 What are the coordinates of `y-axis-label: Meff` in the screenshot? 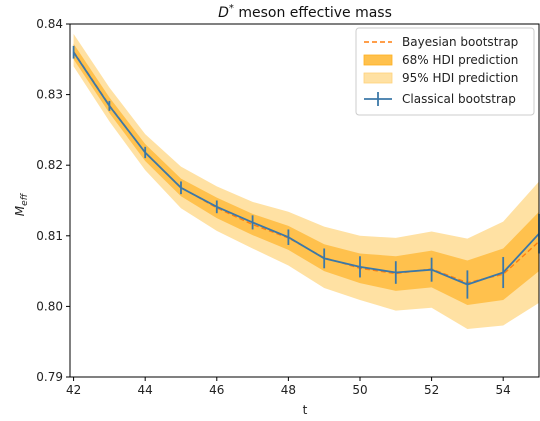 It's located at (21, 204).